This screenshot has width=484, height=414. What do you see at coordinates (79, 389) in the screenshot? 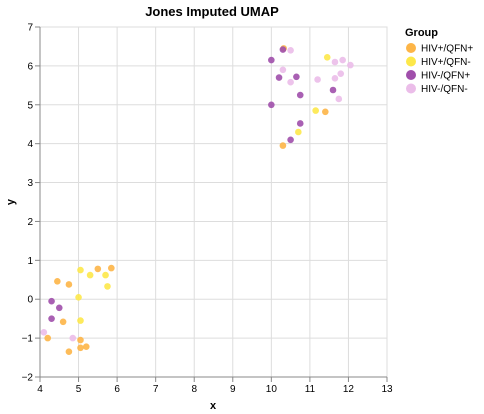
I see `x-tick-label: 5` at bounding box center [79, 389].